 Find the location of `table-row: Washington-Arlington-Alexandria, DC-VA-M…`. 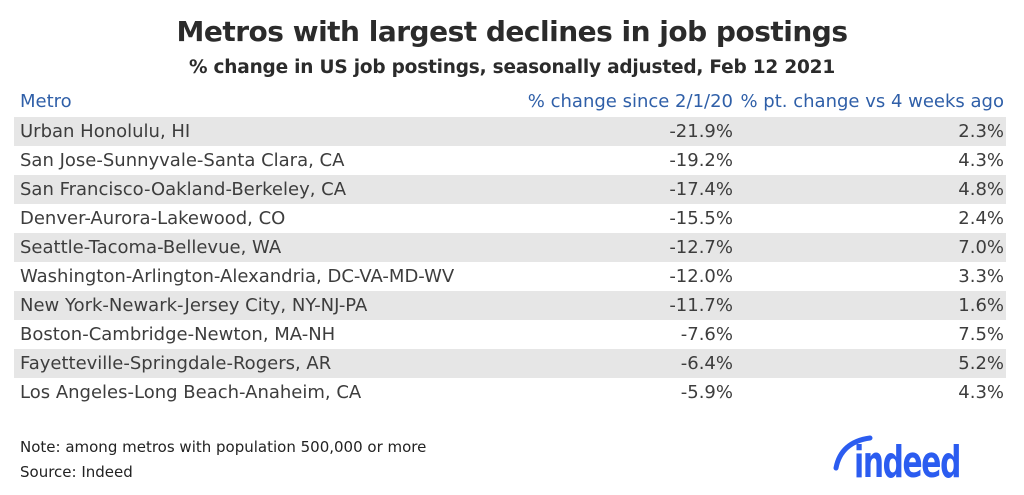

table-row: Washington-Arlington-Alexandria, DC-VA-M… is located at coordinates (510, 276).